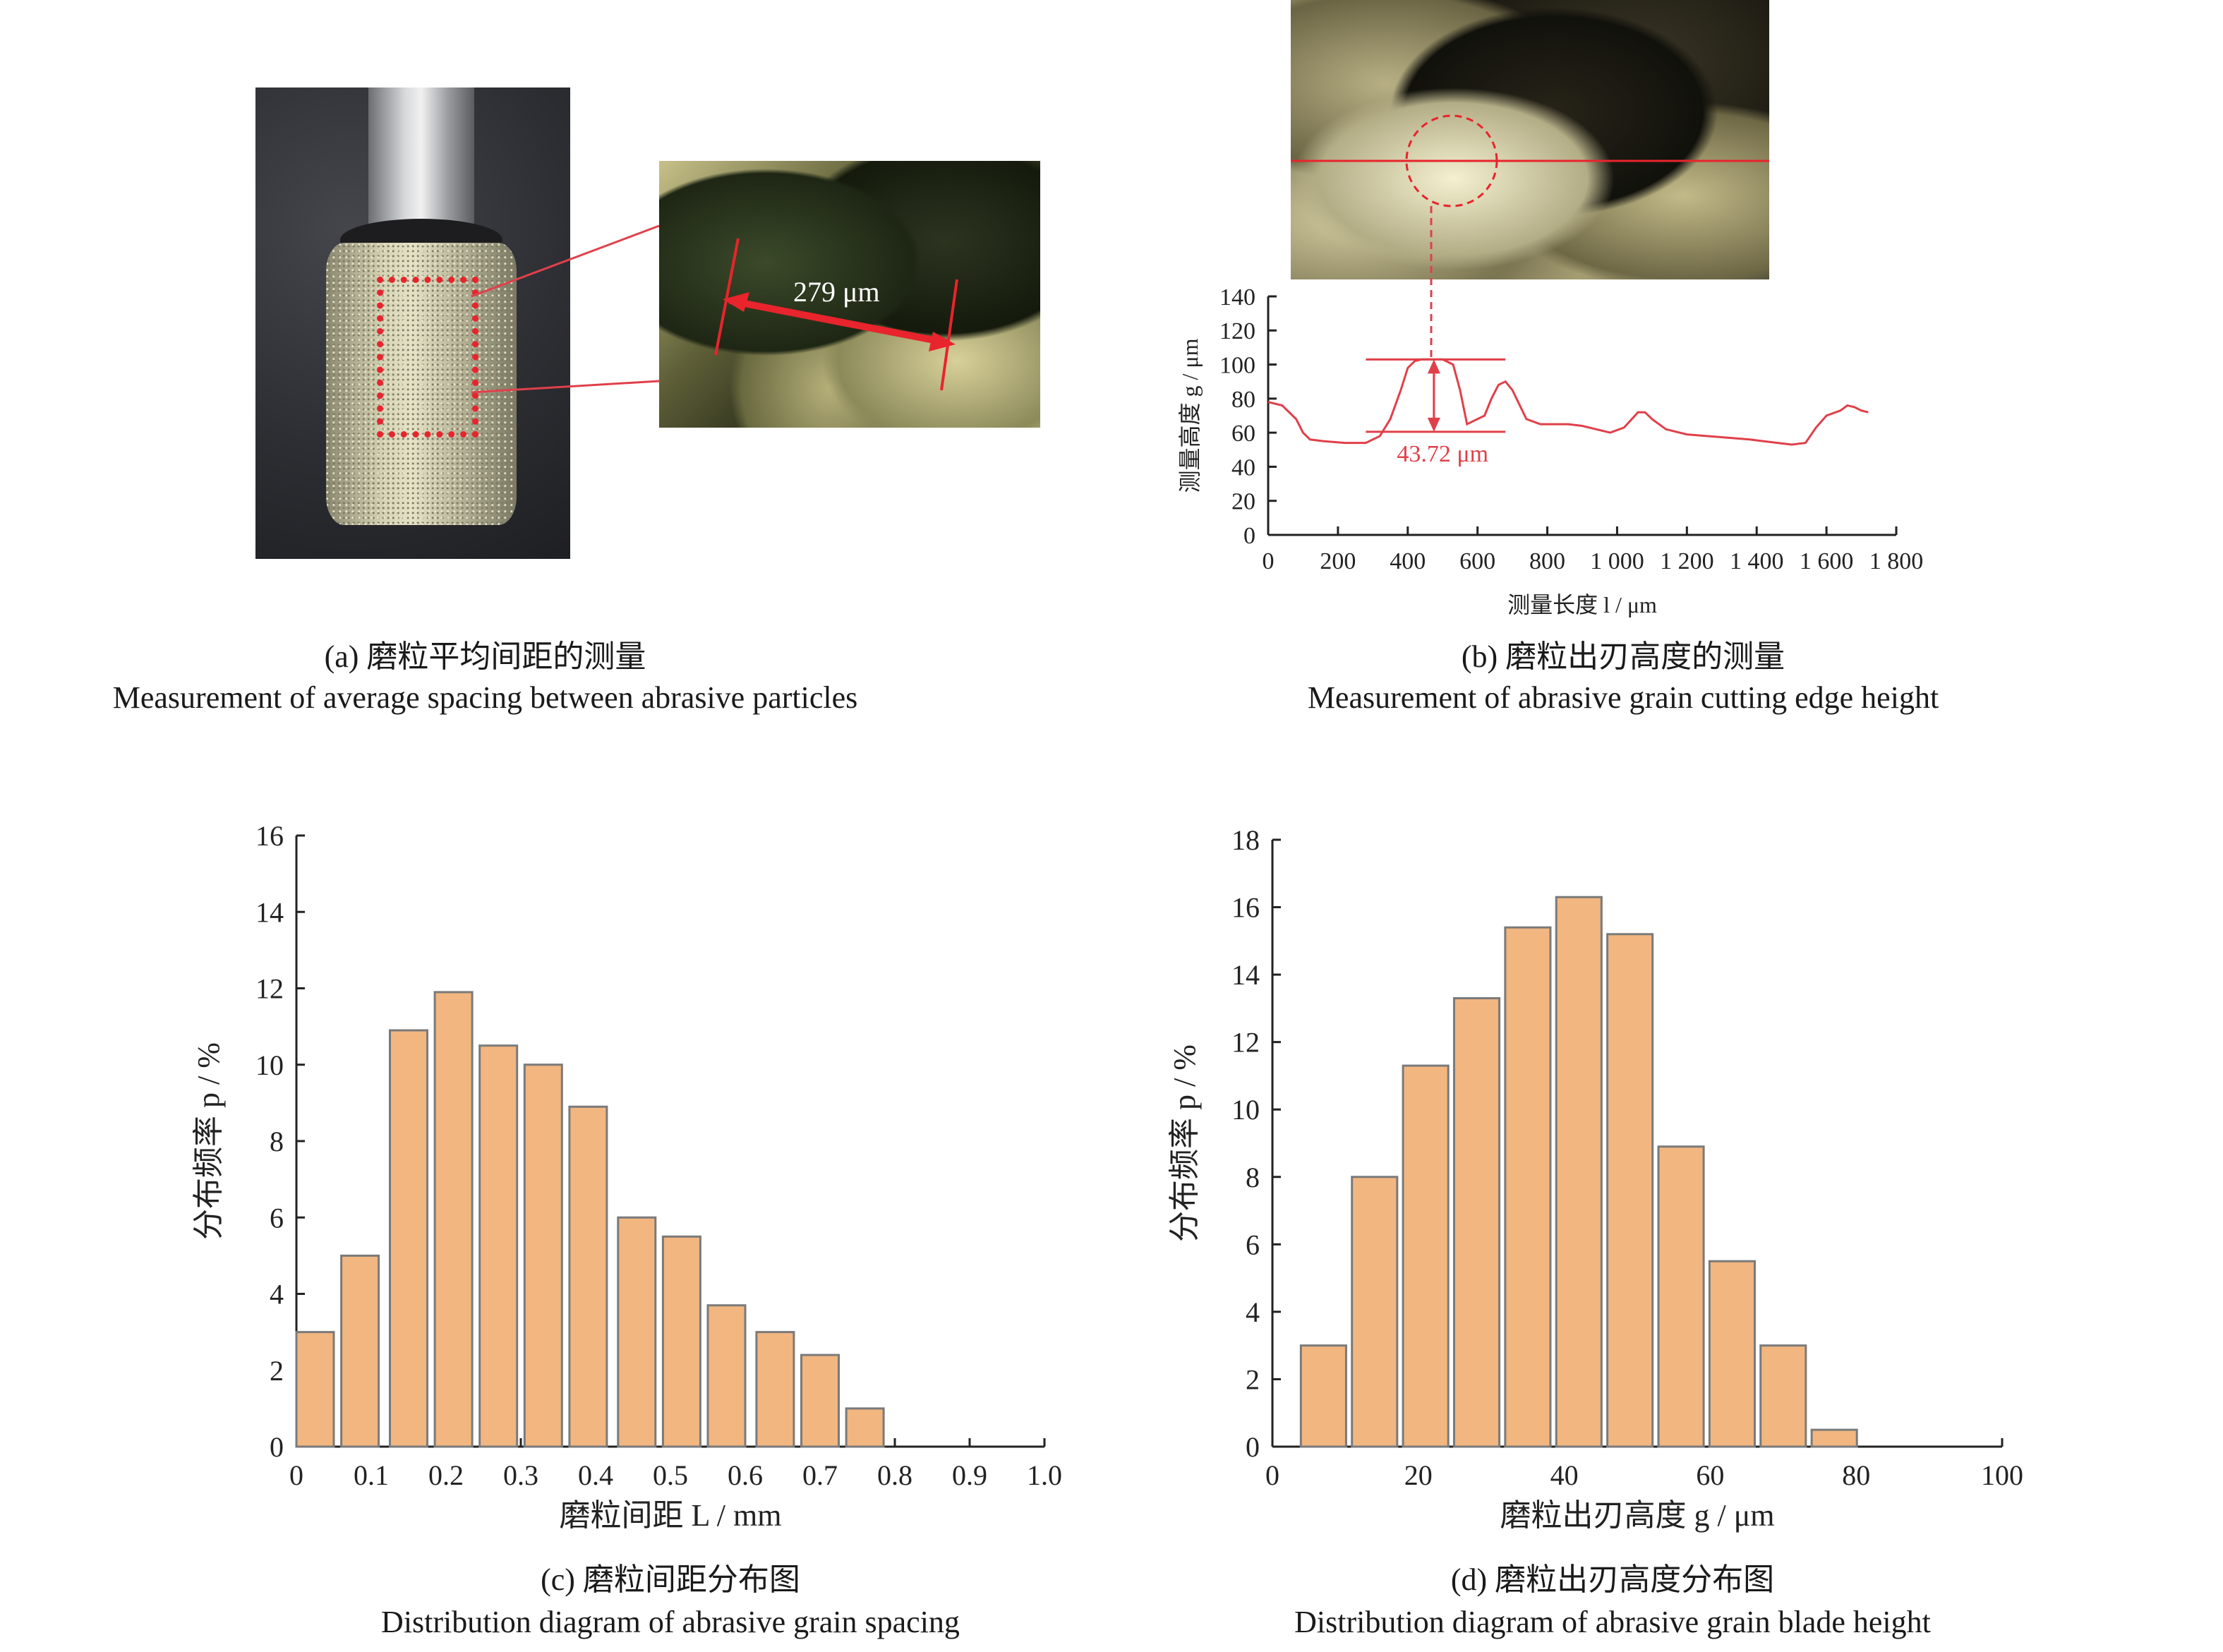 This screenshot has width=2223, height=1652. What do you see at coordinates (1530, 160) in the screenshot?
I see `cross-section-overlay` at bounding box center [1530, 160].